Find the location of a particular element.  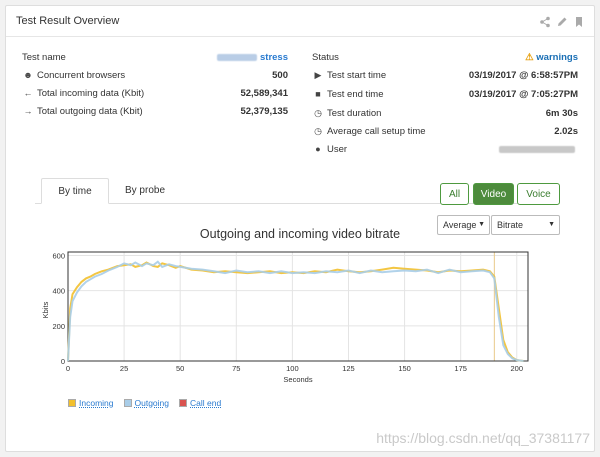

user-icon: ● is located at coordinates (318, 149).